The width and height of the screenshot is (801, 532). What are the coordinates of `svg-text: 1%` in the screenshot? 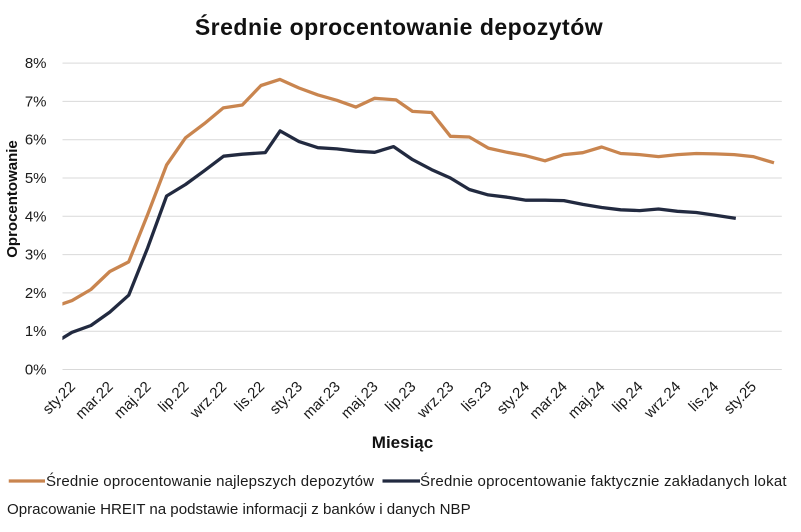 It's located at (36, 331).